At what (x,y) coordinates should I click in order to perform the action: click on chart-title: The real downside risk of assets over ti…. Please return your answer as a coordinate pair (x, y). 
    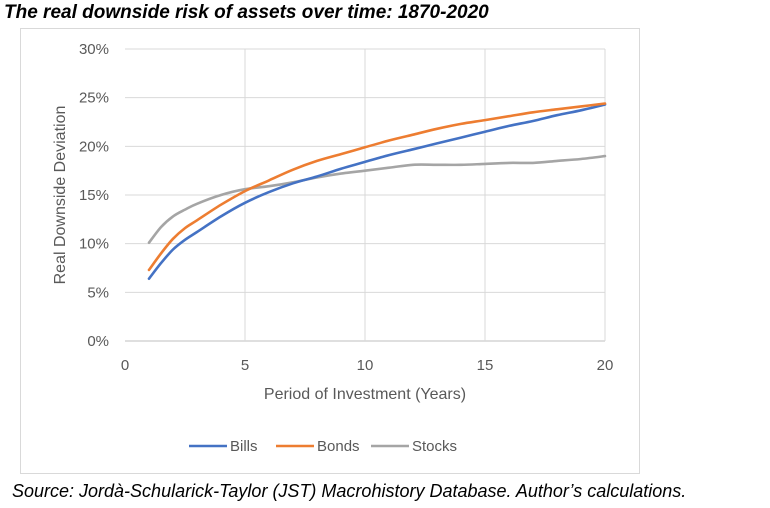
    Looking at the image, I should click on (246, 12).